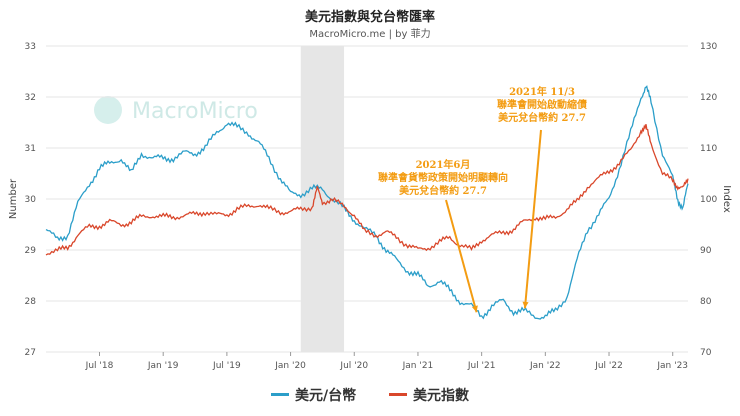  Describe the element at coordinates (706, 251) in the screenshot. I see `right-tick-label: 90` at that location.